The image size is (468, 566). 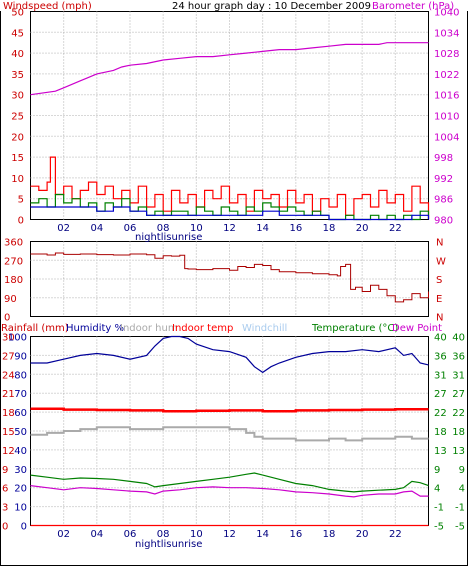 What do you see at coordinates (8, 338) in the screenshot?
I see `rain-tick-10: 30` at bounding box center [8, 338].